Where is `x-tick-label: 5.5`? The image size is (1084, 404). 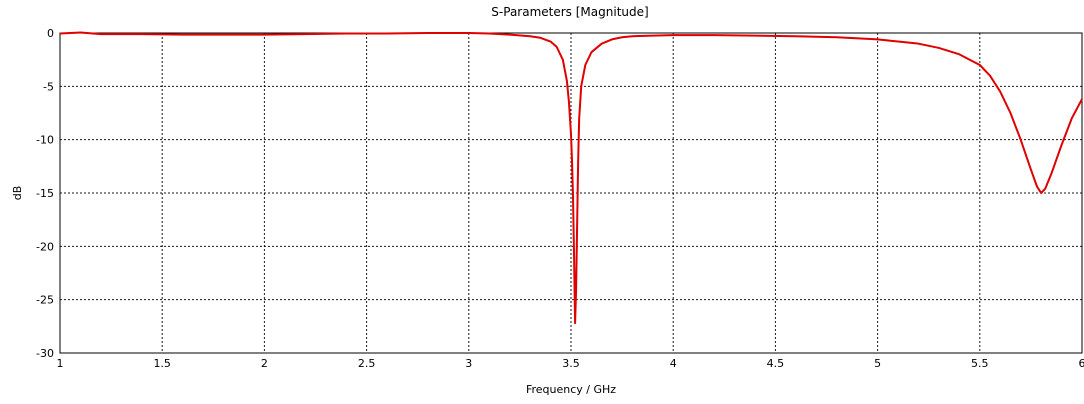
x-tick-label: 5.5 is located at coordinates (980, 363).